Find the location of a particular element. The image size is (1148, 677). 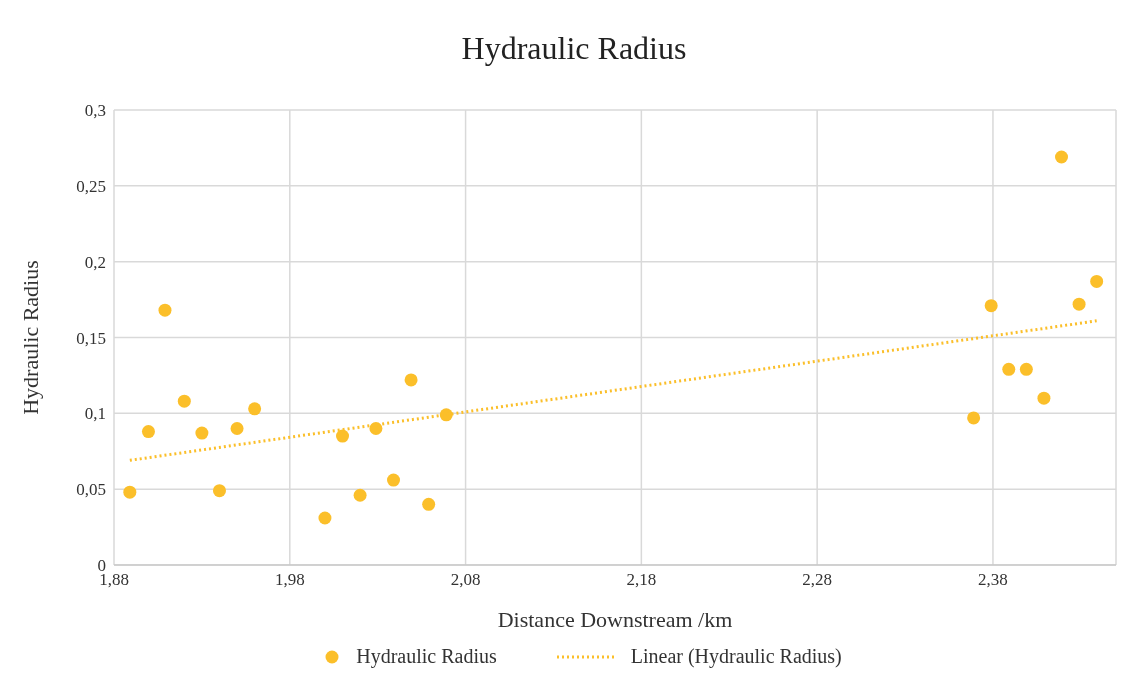

x-tick-label: 1,88 is located at coordinates (114, 580).